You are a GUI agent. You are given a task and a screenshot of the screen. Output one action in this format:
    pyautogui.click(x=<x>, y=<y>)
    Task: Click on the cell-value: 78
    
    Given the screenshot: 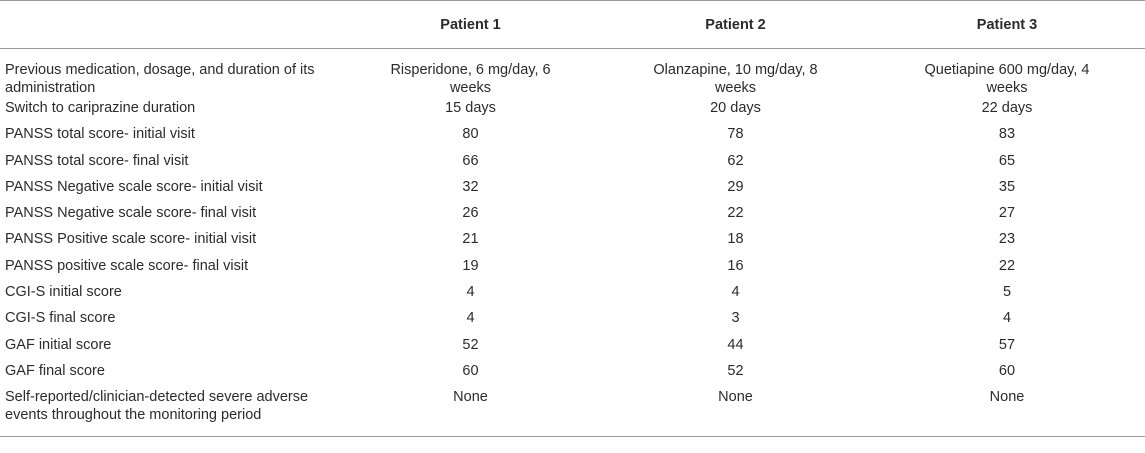 What is the action you would take?
    pyautogui.click(x=735, y=134)
    